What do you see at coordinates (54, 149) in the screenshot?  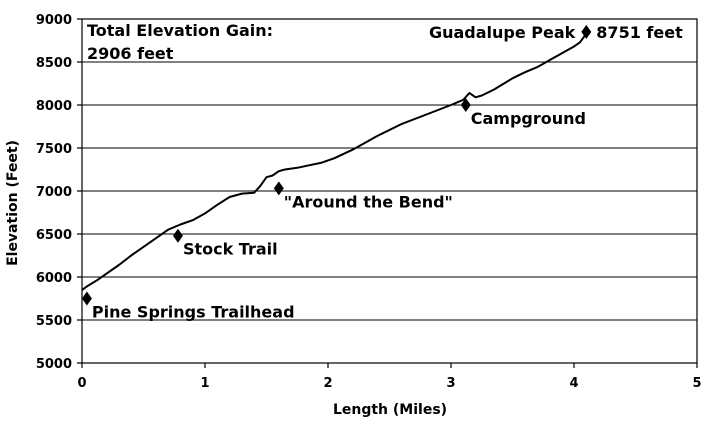 I see `y-tick-label: 7500` at bounding box center [54, 149].